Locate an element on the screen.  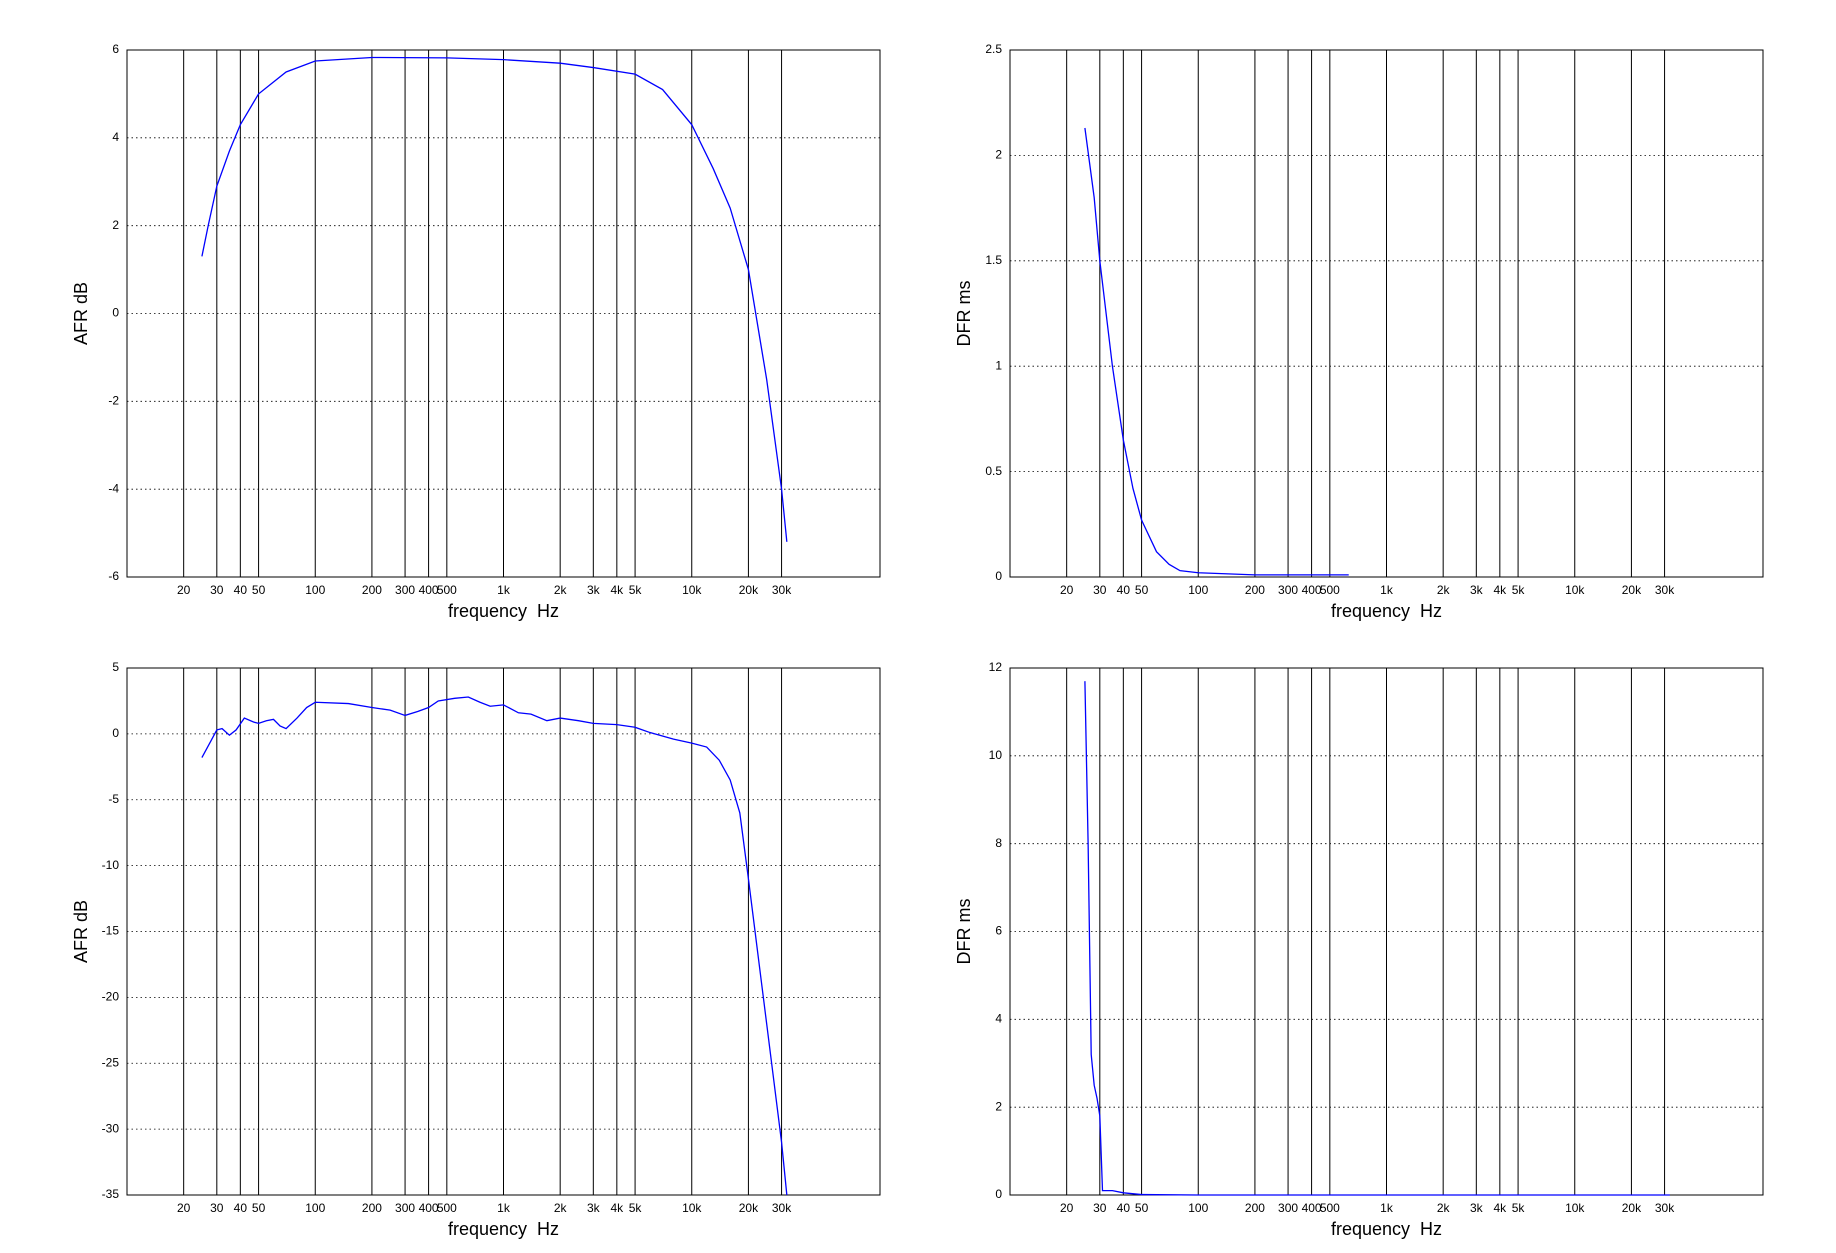
y-tick-label: -15 is located at coordinates (111, 931).